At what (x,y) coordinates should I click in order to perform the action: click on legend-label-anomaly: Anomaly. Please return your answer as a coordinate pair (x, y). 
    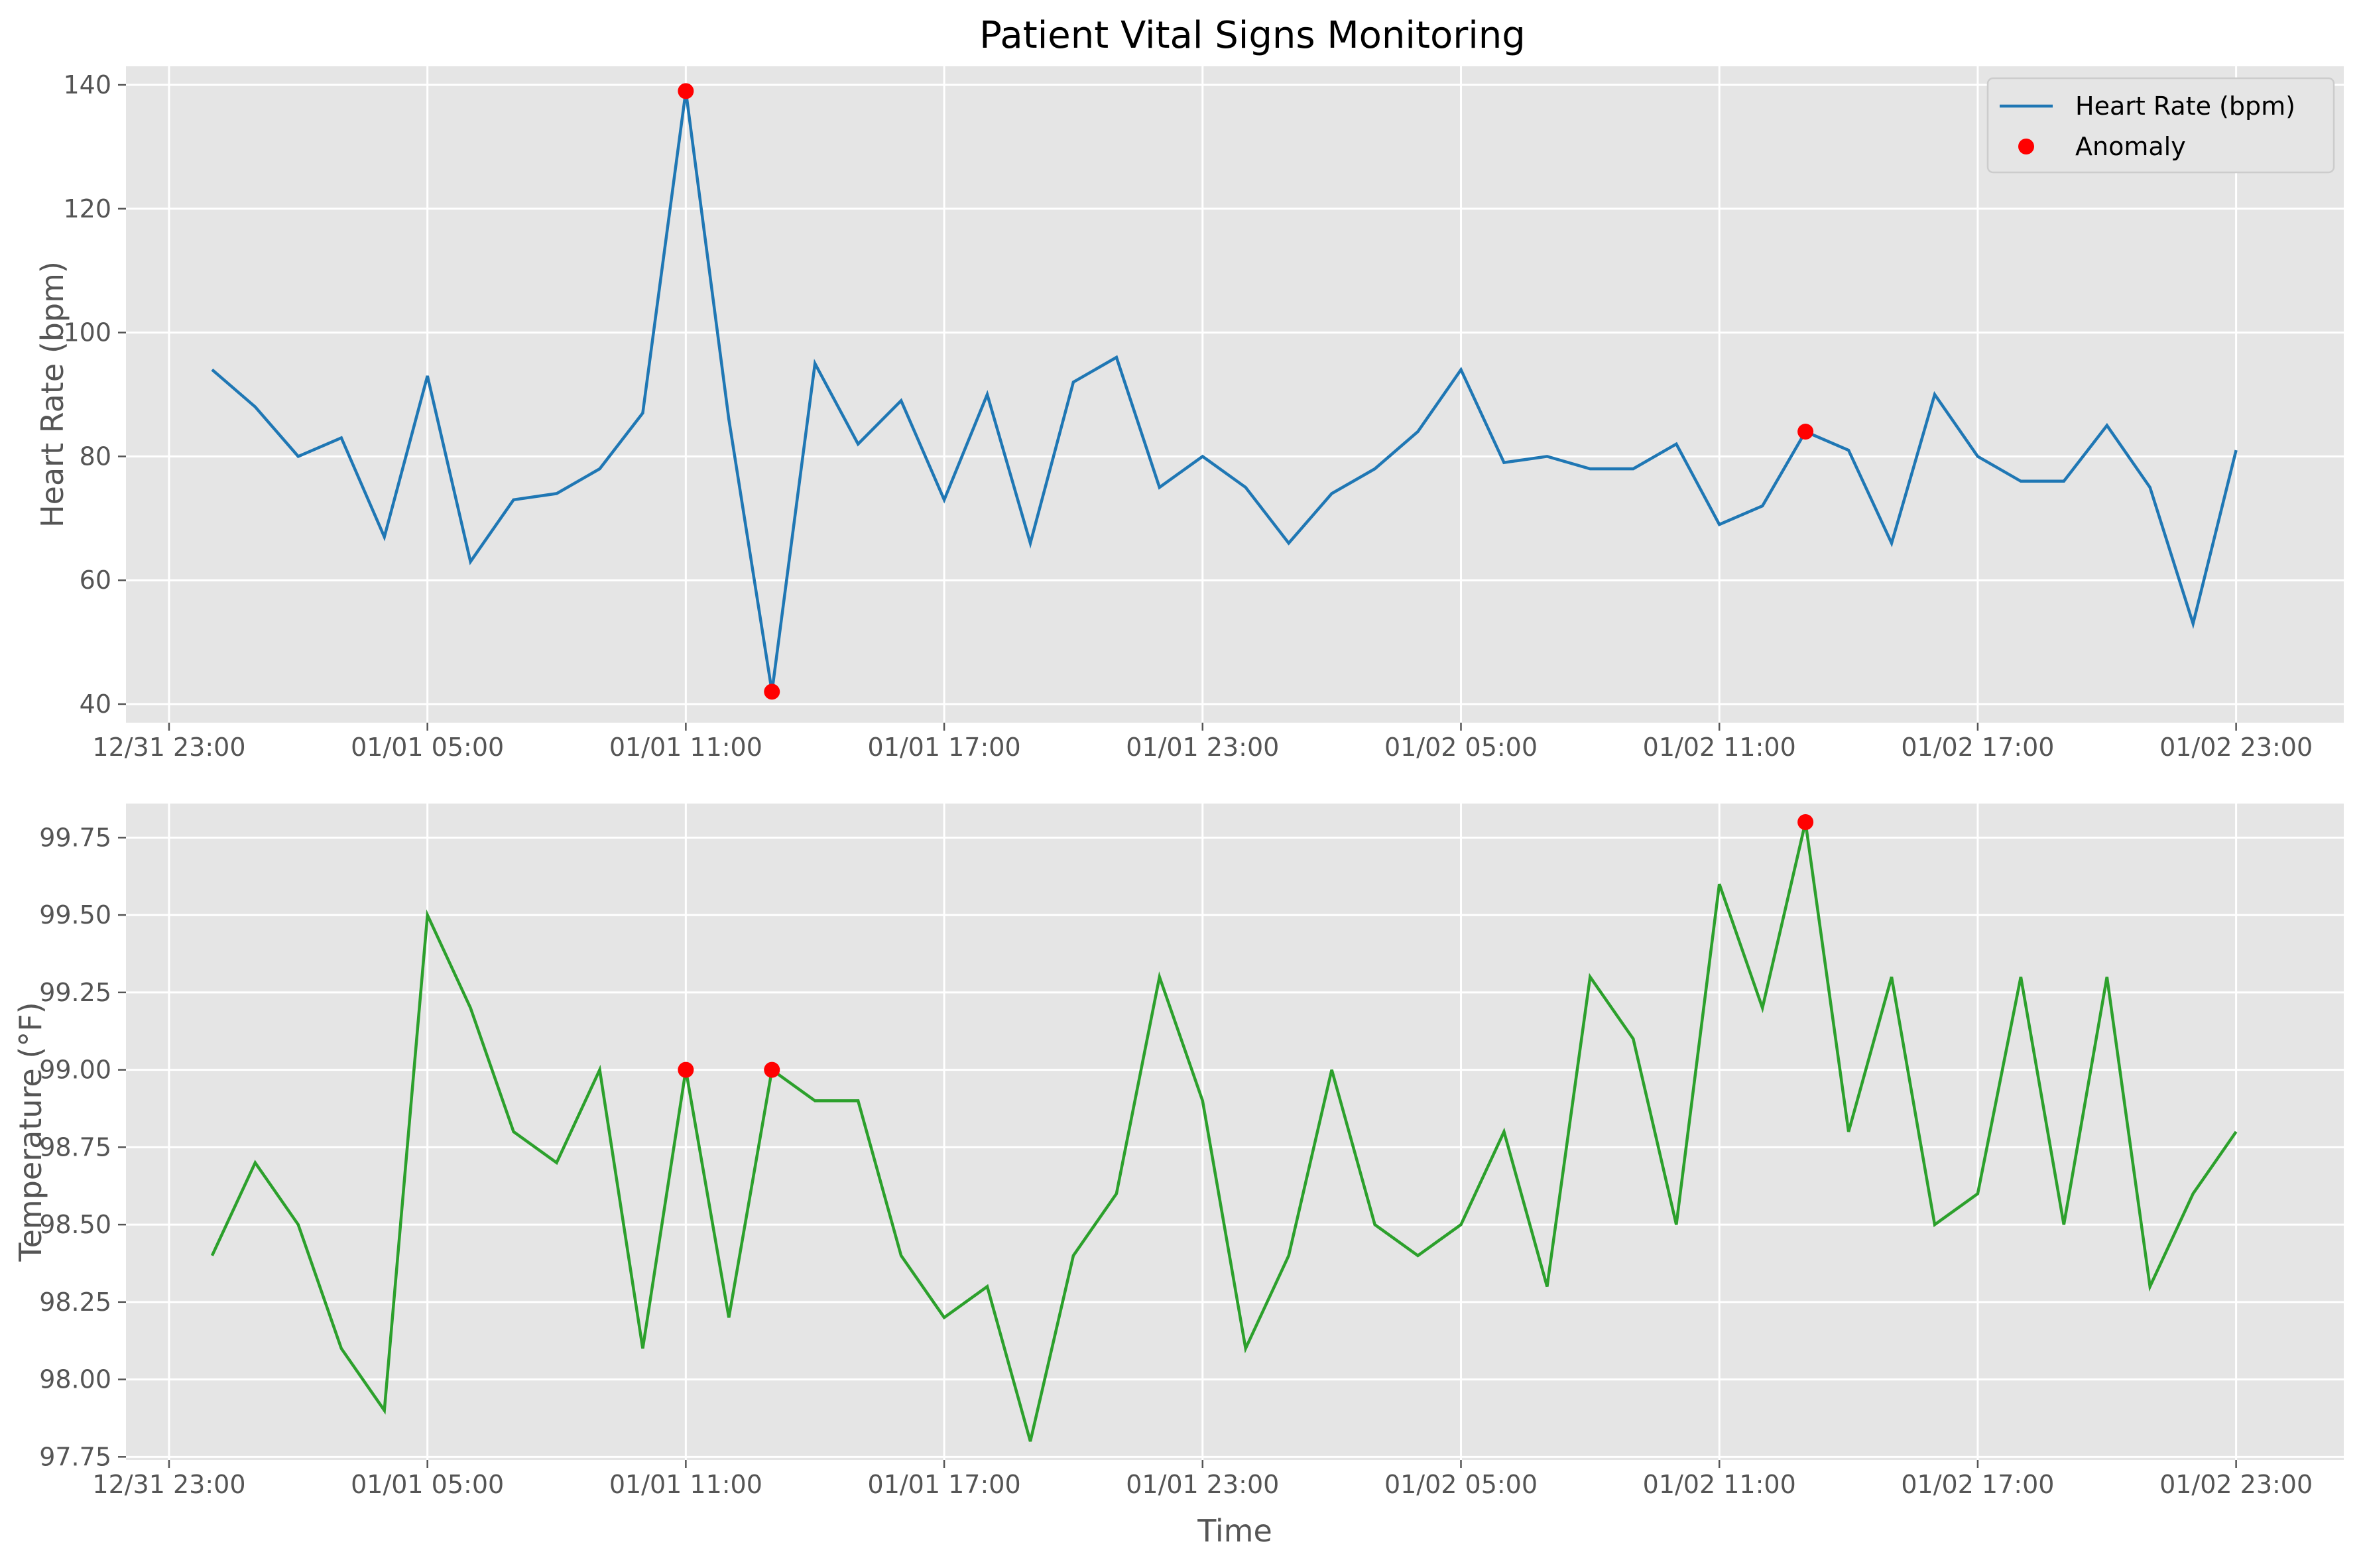
    Looking at the image, I should click on (2130, 146).